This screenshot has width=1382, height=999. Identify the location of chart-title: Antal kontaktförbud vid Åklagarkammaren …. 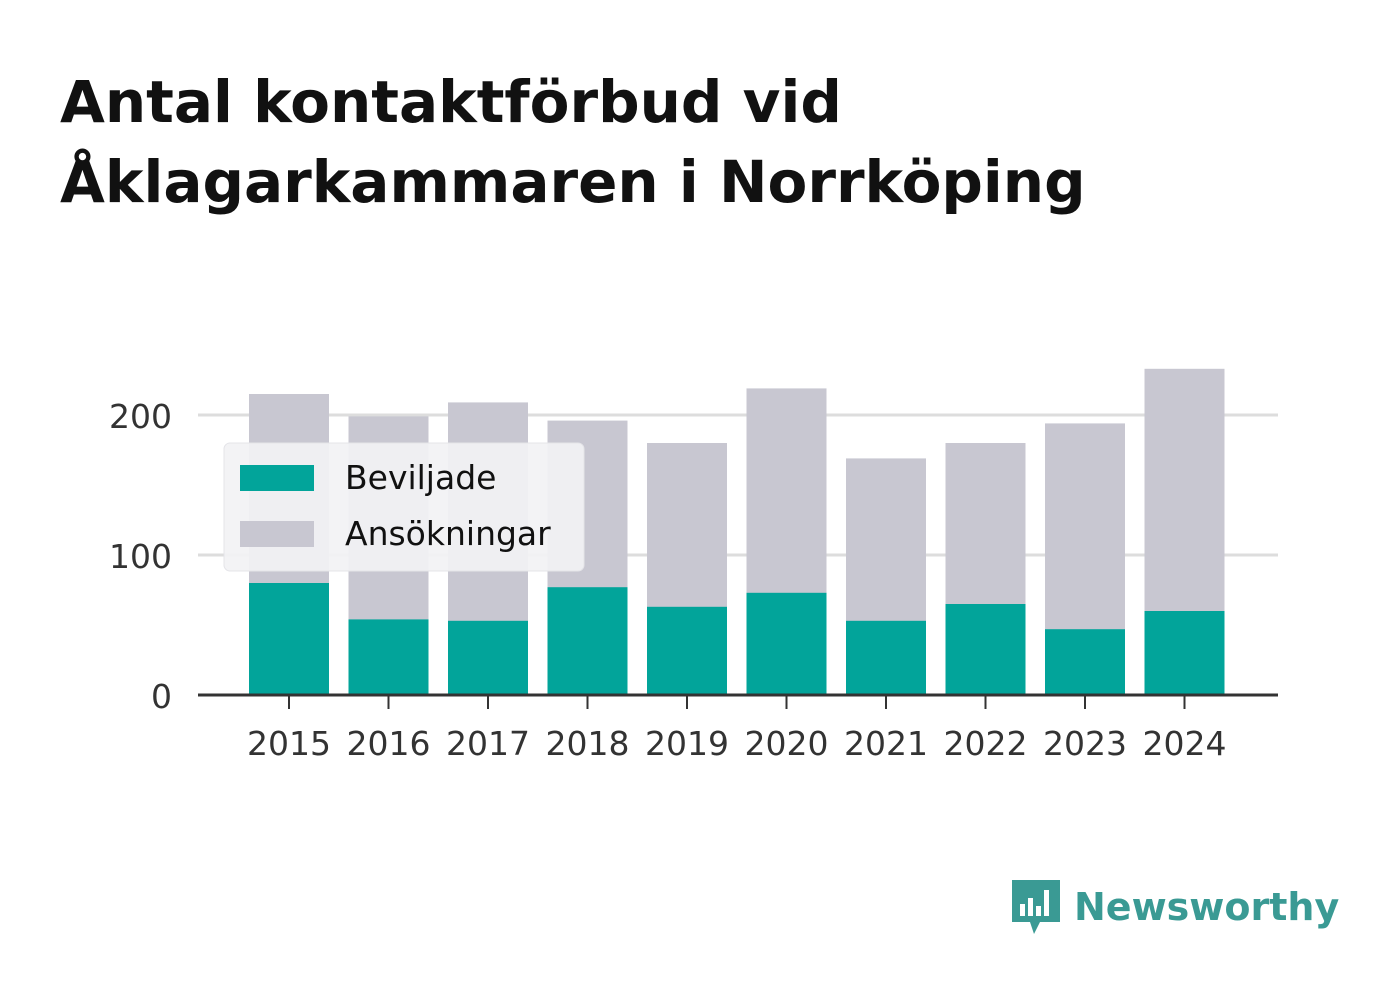
(690, 142).